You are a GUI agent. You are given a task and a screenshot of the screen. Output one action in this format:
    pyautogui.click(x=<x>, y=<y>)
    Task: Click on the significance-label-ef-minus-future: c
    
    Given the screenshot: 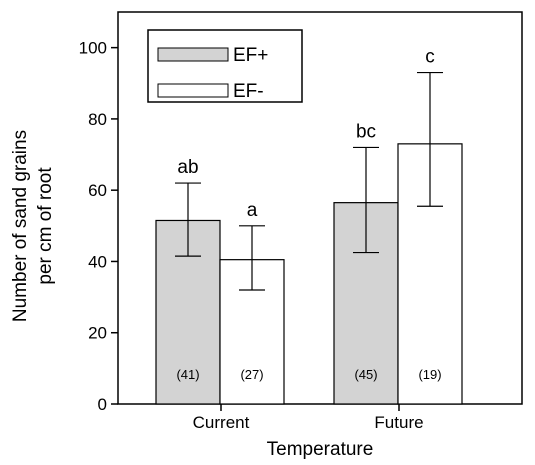 What is the action you would take?
    pyautogui.click(x=430, y=57)
    